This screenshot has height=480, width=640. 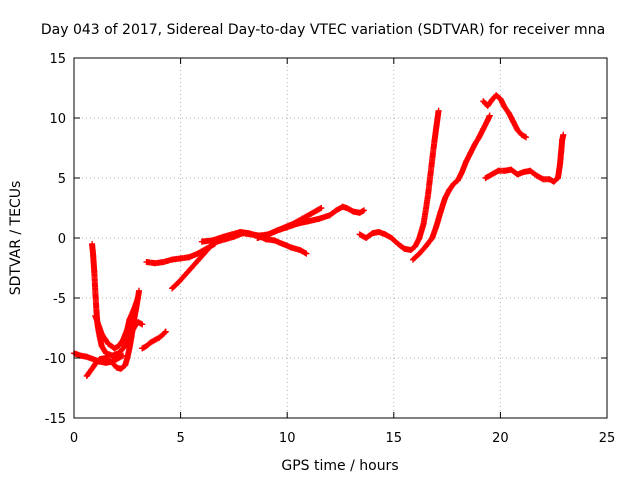 I want to click on y-tick-label: -5, so click(x=59, y=299).